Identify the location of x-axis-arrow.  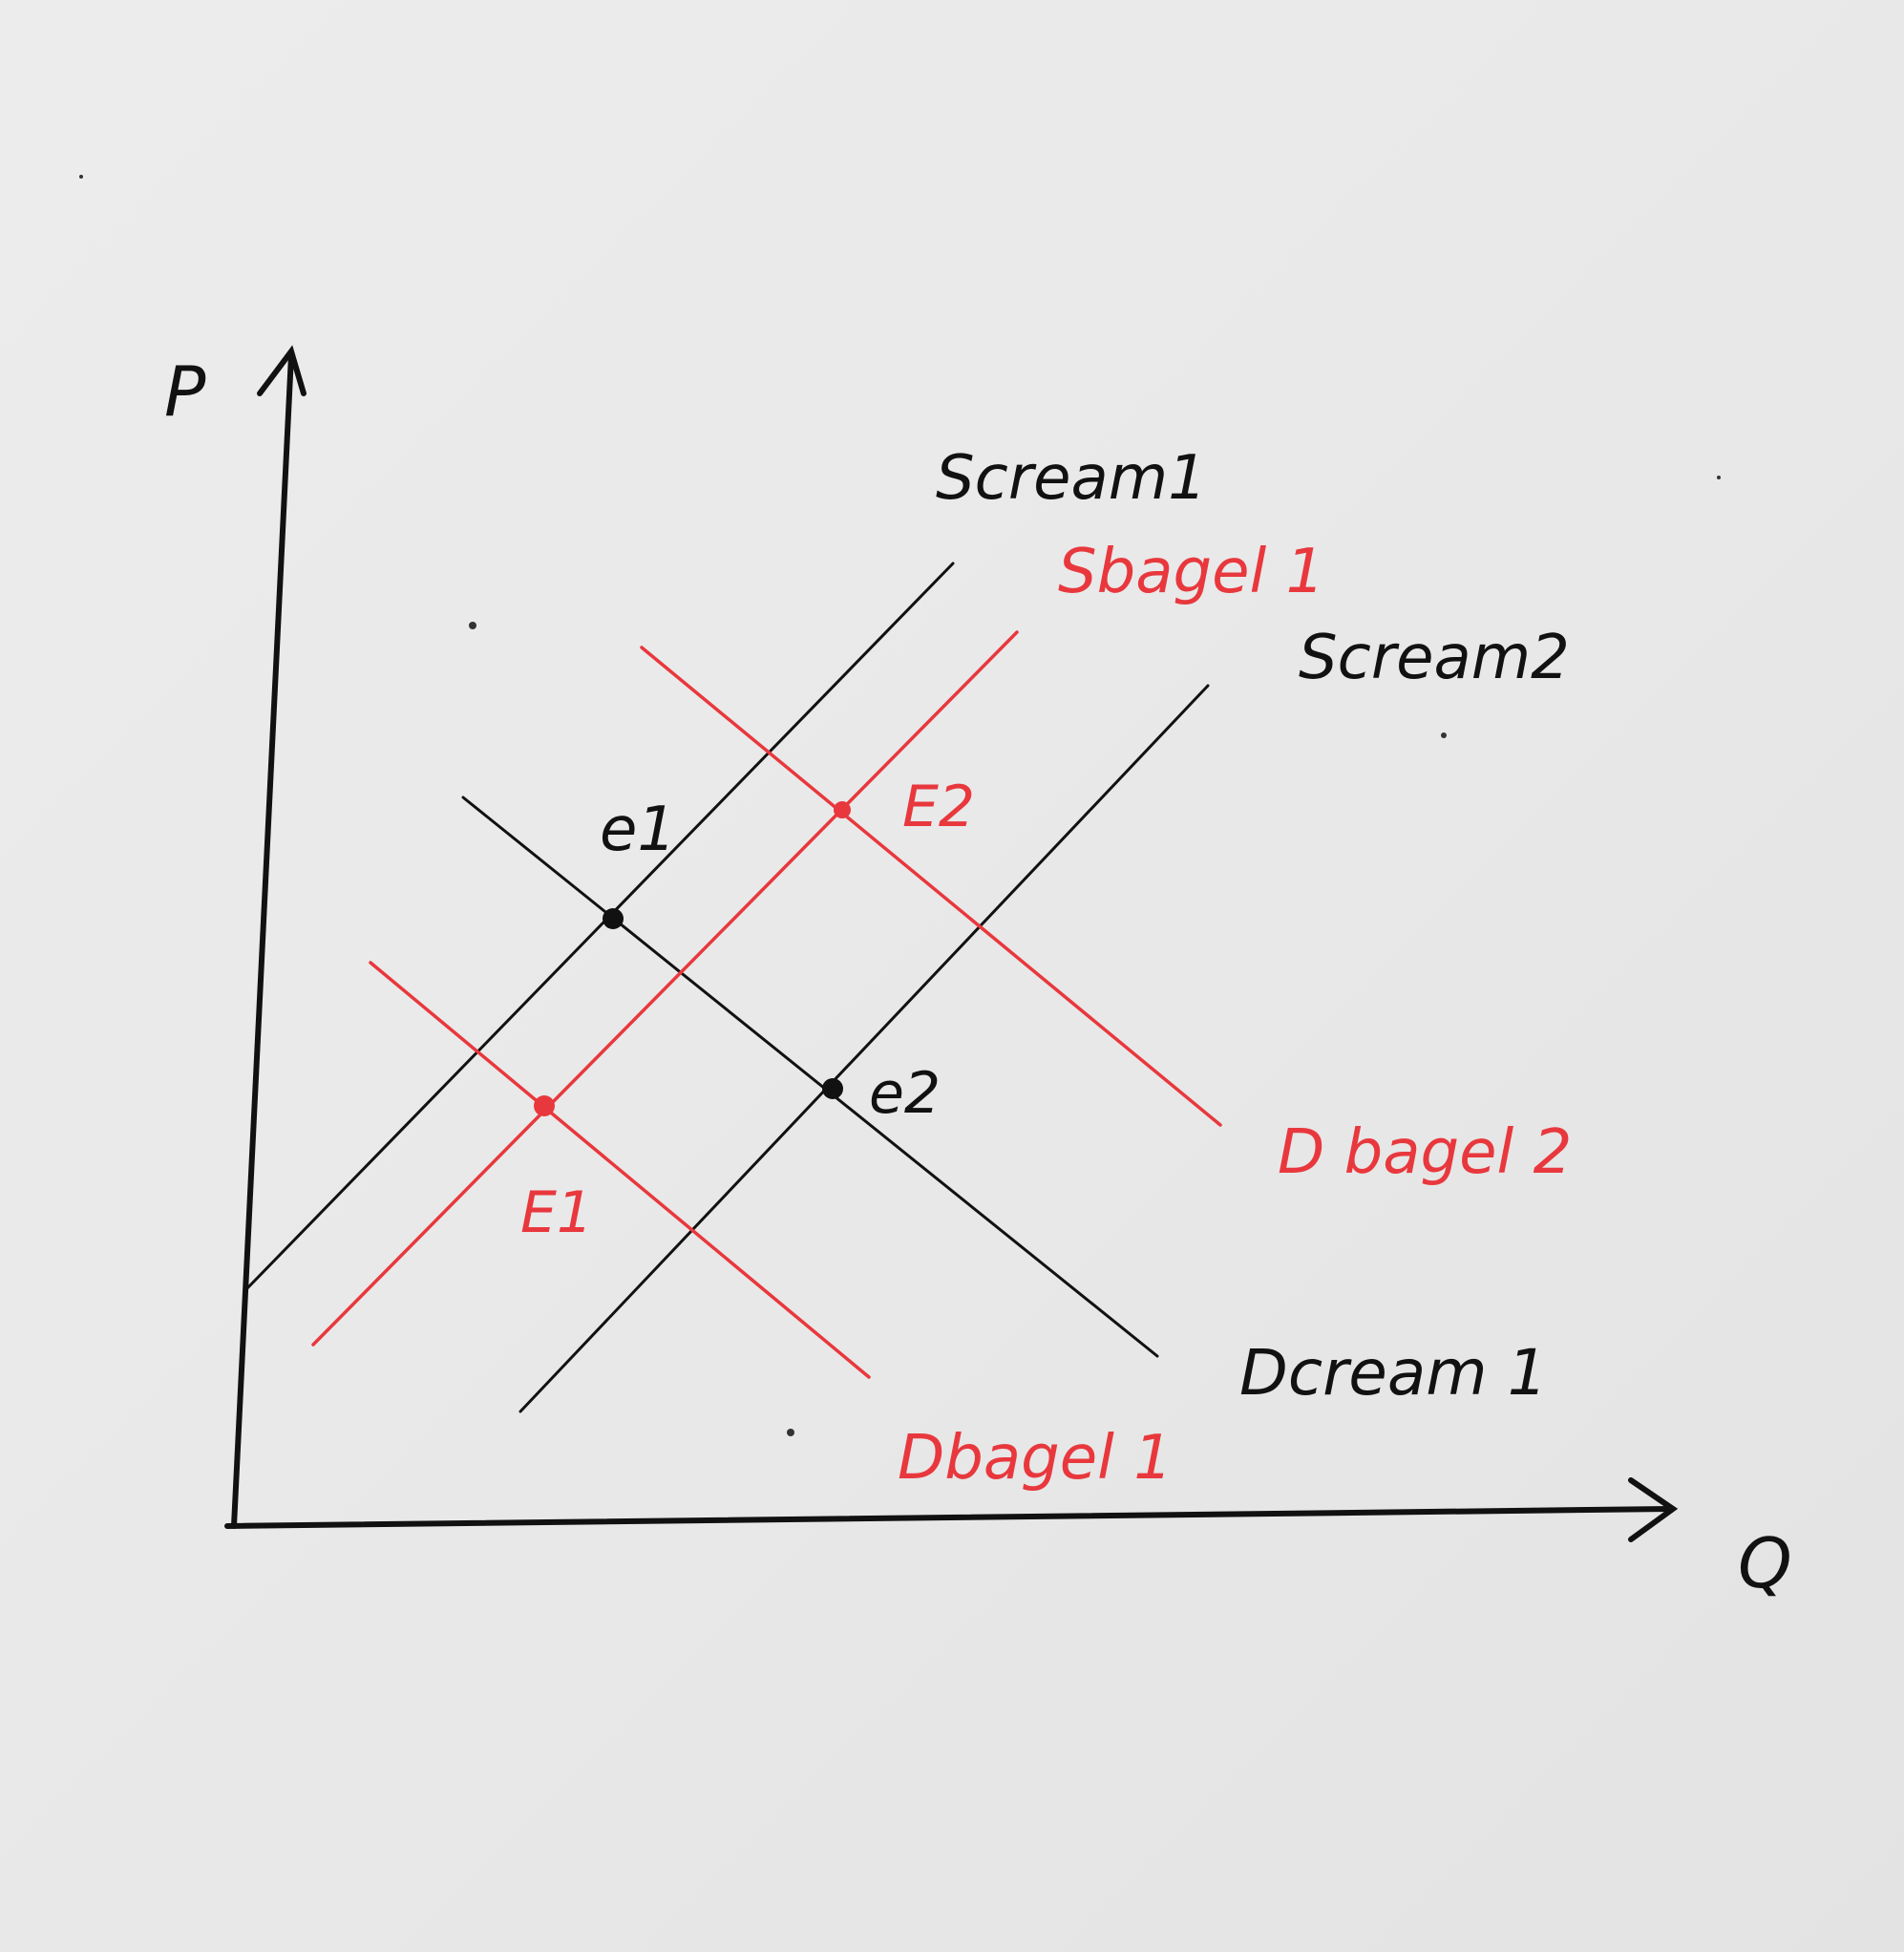
(1654, 1509).